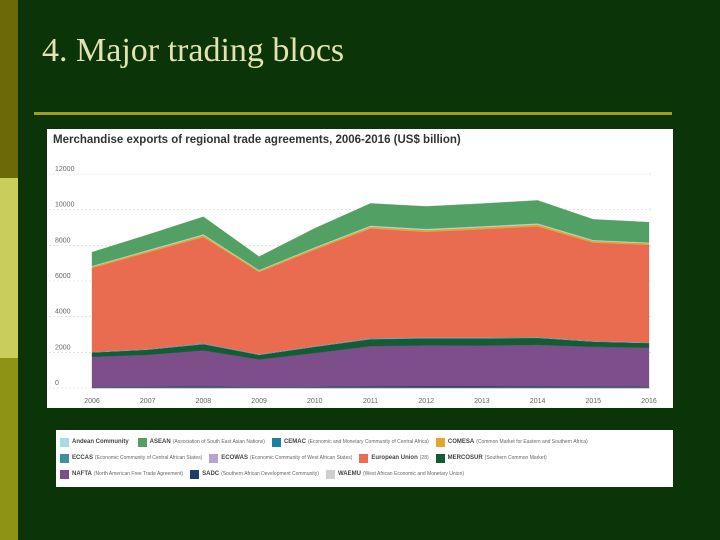 This screenshot has height=540, width=720. What do you see at coordinates (315, 401) in the screenshot?
I see `x-tick-label: 2010` at bounding box center [315, 401].